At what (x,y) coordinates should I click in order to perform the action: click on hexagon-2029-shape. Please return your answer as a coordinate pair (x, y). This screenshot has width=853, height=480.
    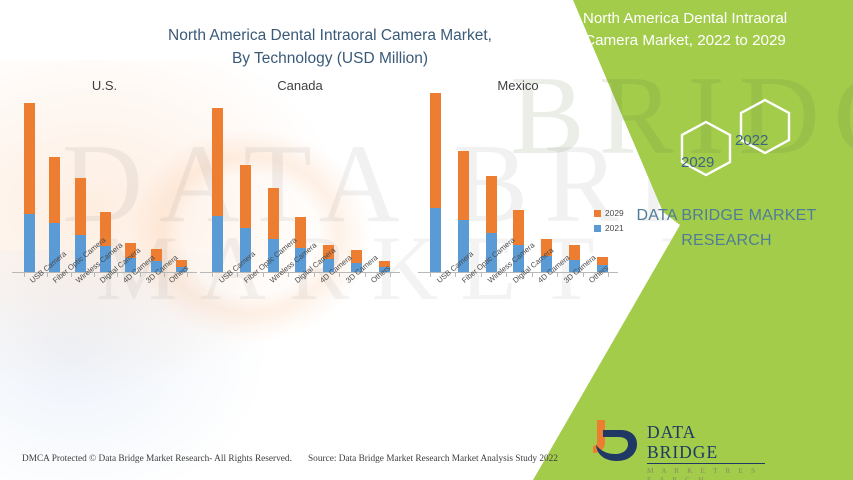
    Looking at the image, I should click on (706, 148).